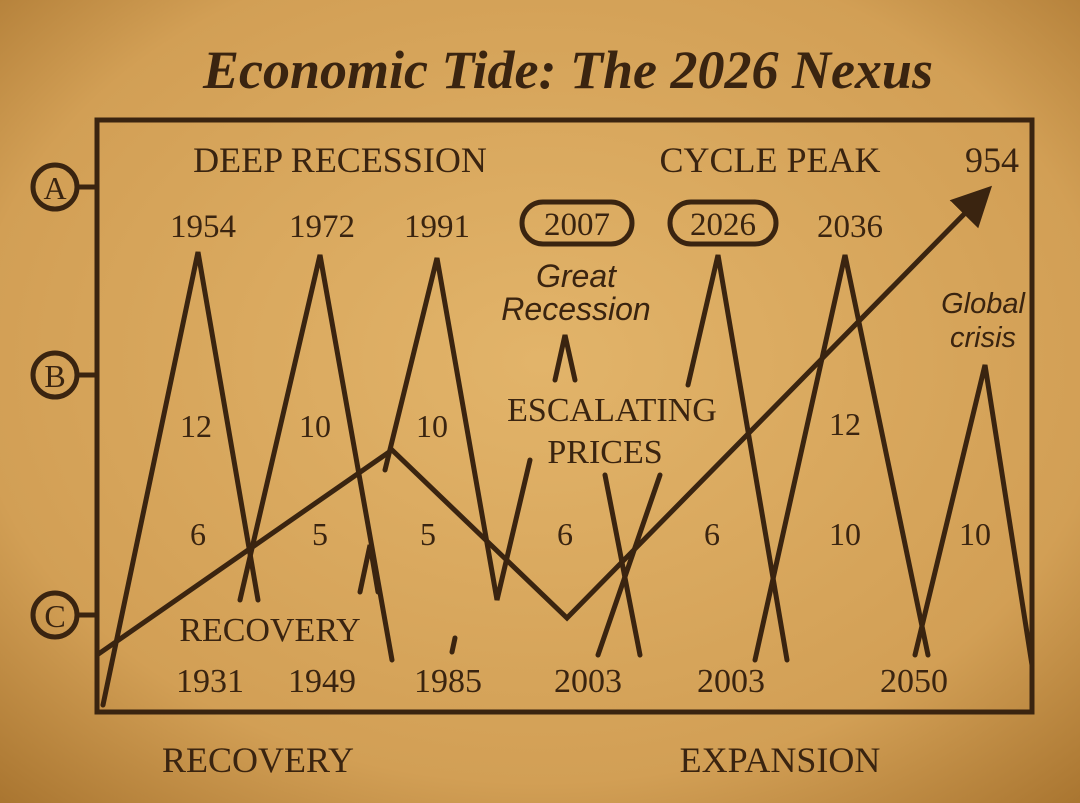  Describe the element at coordinates (983, 304) in the screenshot. I see `annotation: Global` at that location.